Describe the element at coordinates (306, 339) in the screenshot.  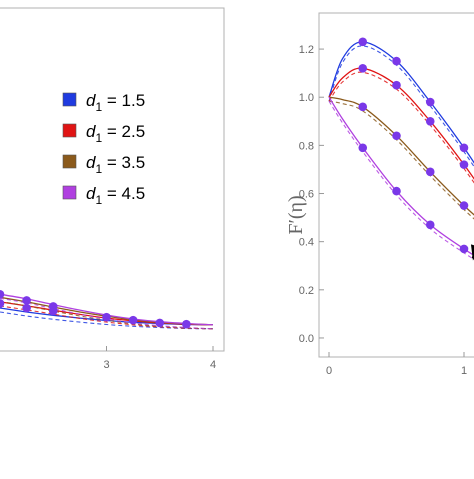
I see `right-y-tick-label: 0.0` at that location.